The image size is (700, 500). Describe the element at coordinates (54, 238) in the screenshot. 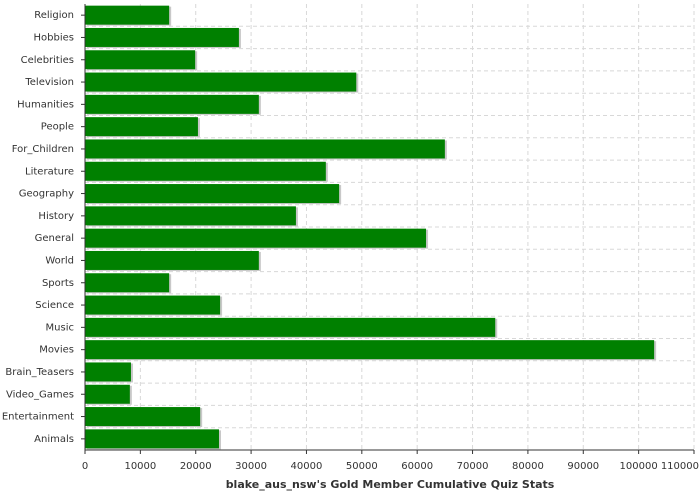

I see `y-tick-label: General` at that location.